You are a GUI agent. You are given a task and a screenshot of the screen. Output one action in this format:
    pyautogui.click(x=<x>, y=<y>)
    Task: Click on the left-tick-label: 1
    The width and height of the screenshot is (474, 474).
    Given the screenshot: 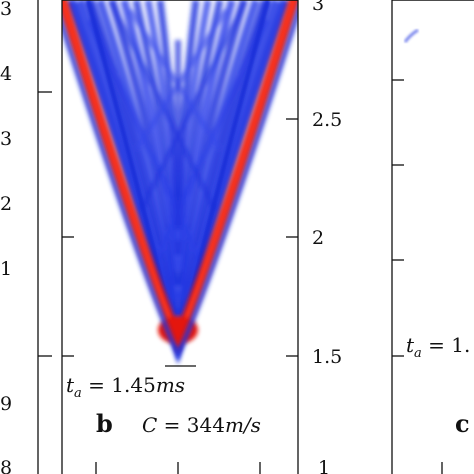 What is the action you would take?
    pyautogui.click(x=6, y=269)
    